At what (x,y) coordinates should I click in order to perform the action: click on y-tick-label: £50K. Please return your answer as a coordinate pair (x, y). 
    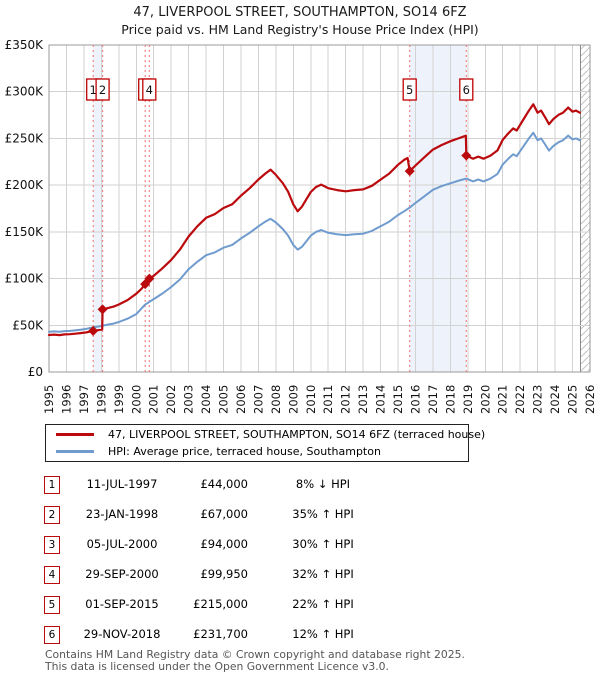
    Looking at the image, I should click on (28, 325).